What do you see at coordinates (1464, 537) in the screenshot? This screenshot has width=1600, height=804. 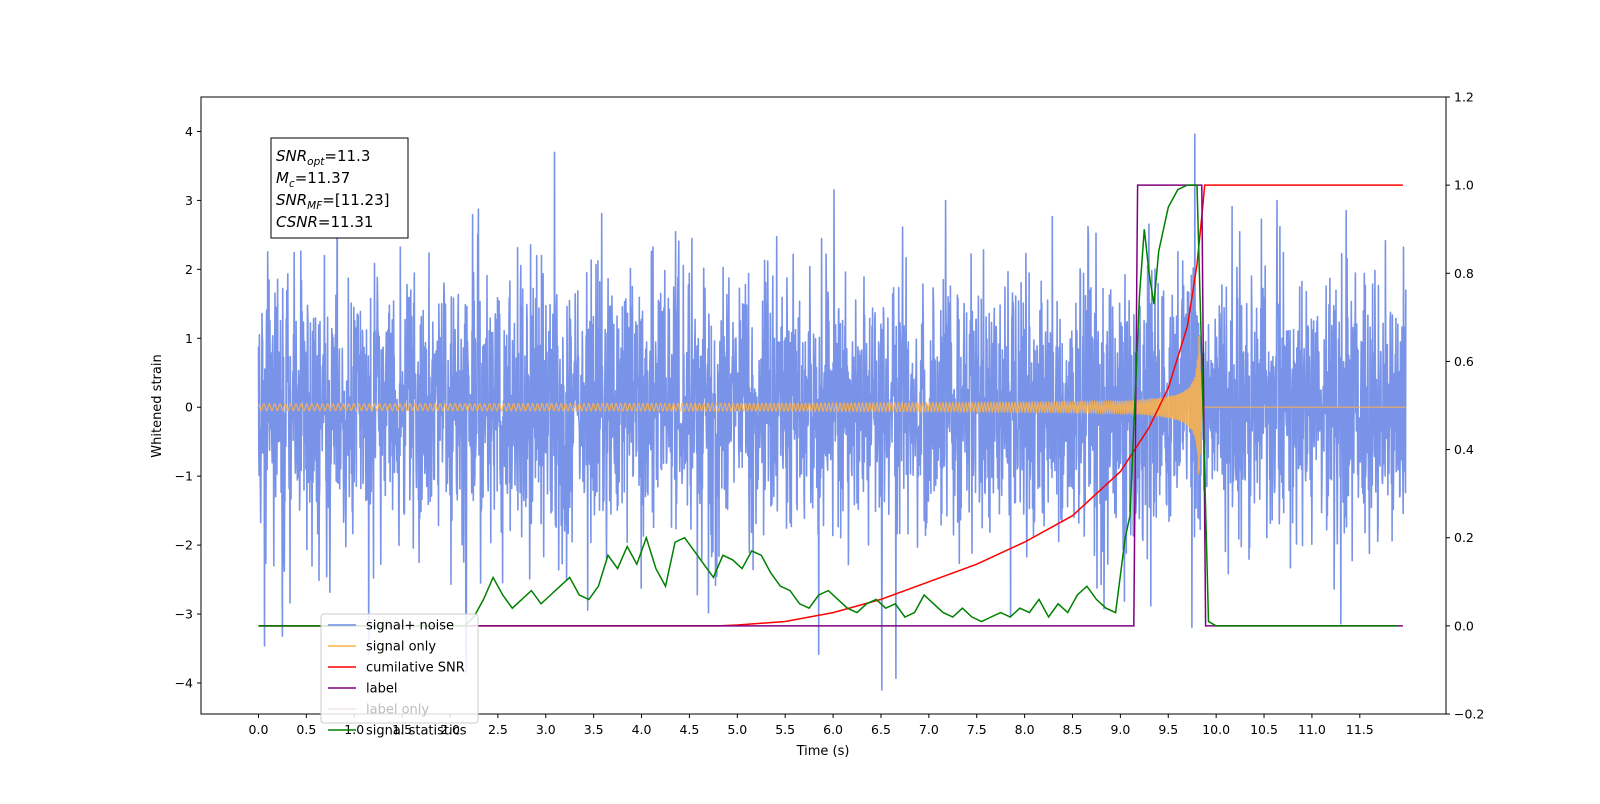 I see `y2-tick-label: 0.2` at bounding box center [1464, 537].